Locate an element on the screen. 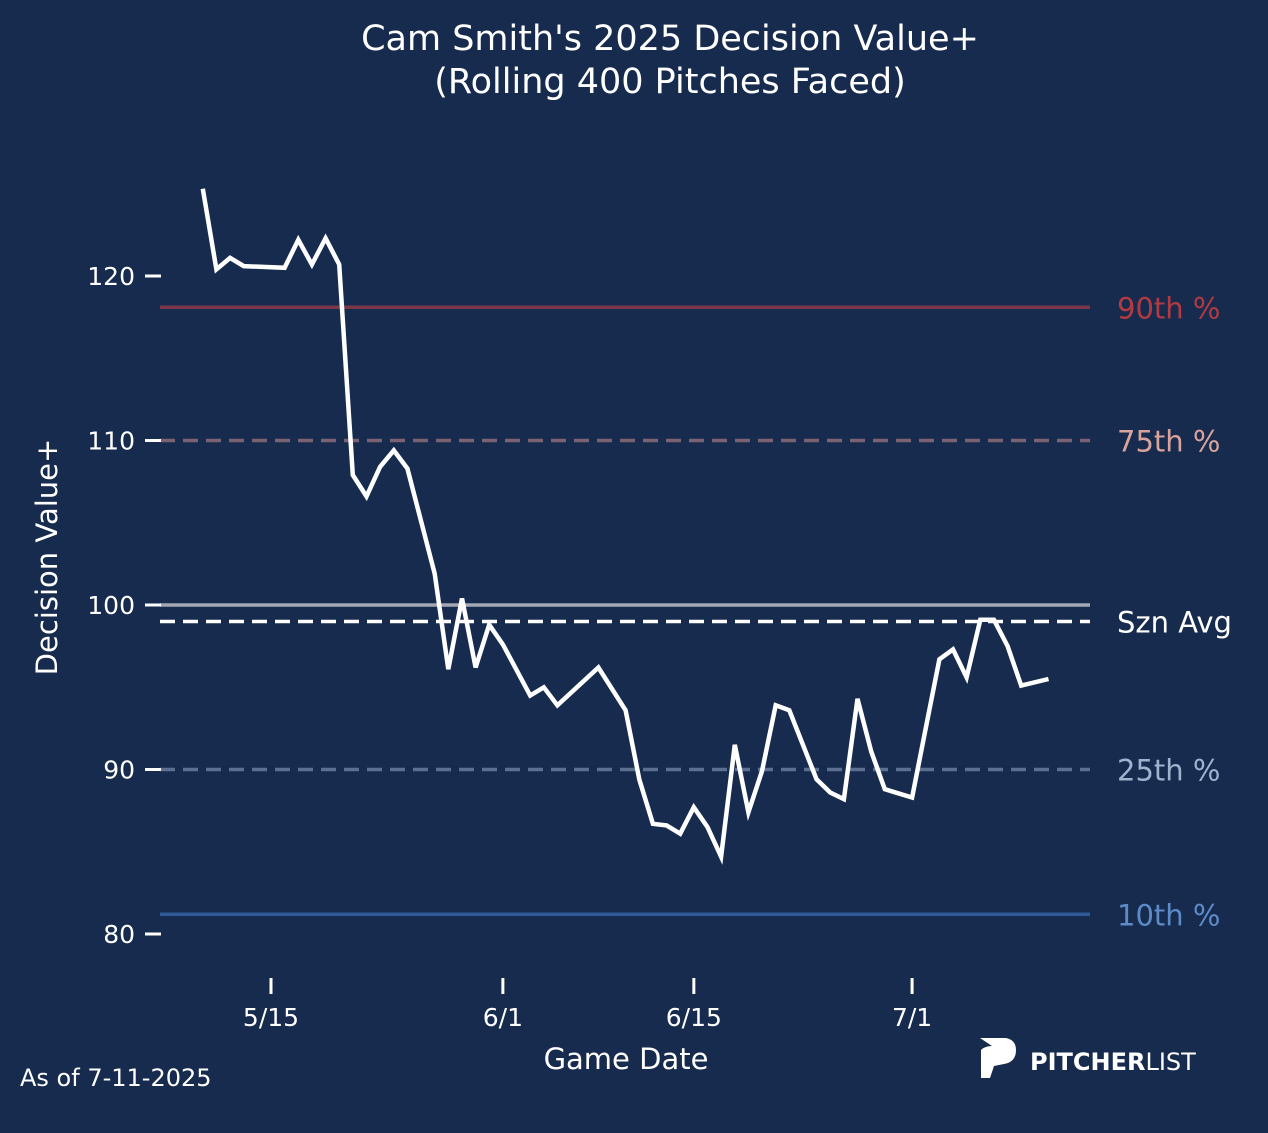  y-tick-label: 90 is located at coordinates (119, 770).